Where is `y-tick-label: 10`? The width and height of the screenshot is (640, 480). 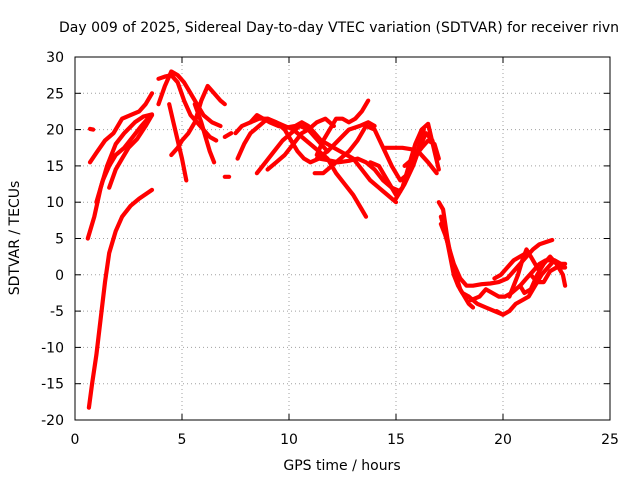 y-tick-label: 10 is located at coordinates (55, 203).